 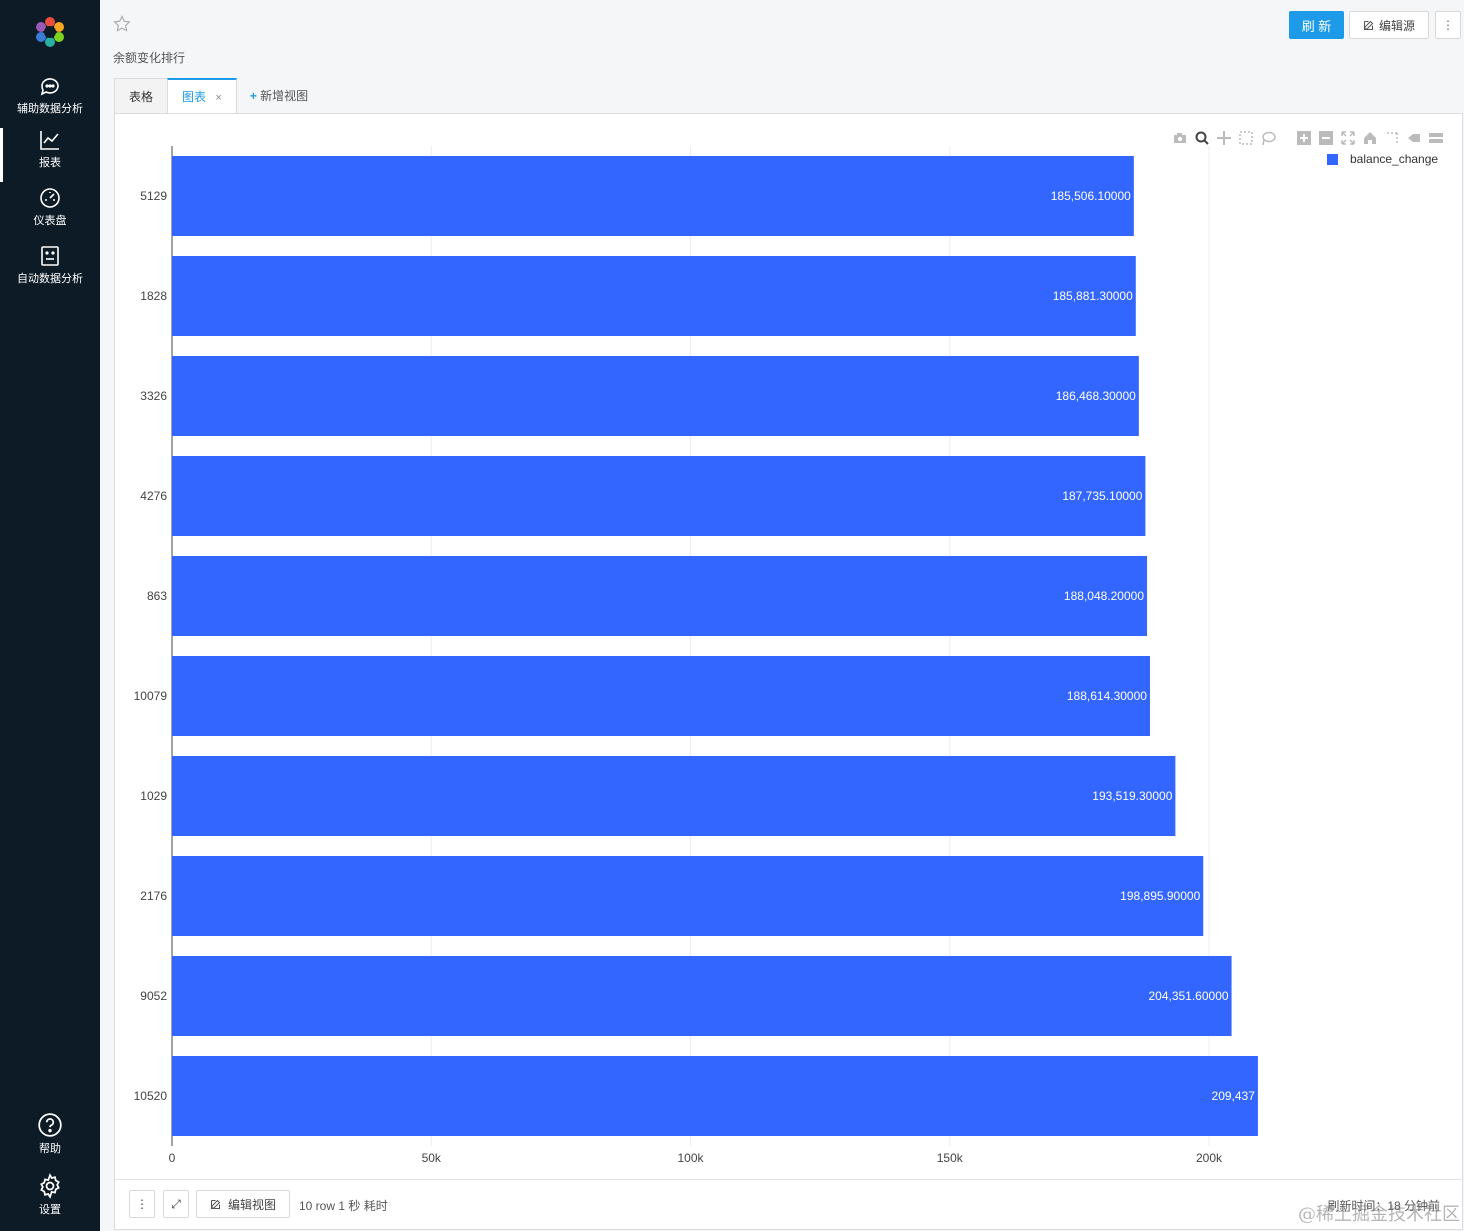 I want to click on tab-label: 表格, so click(x=141, y=97).